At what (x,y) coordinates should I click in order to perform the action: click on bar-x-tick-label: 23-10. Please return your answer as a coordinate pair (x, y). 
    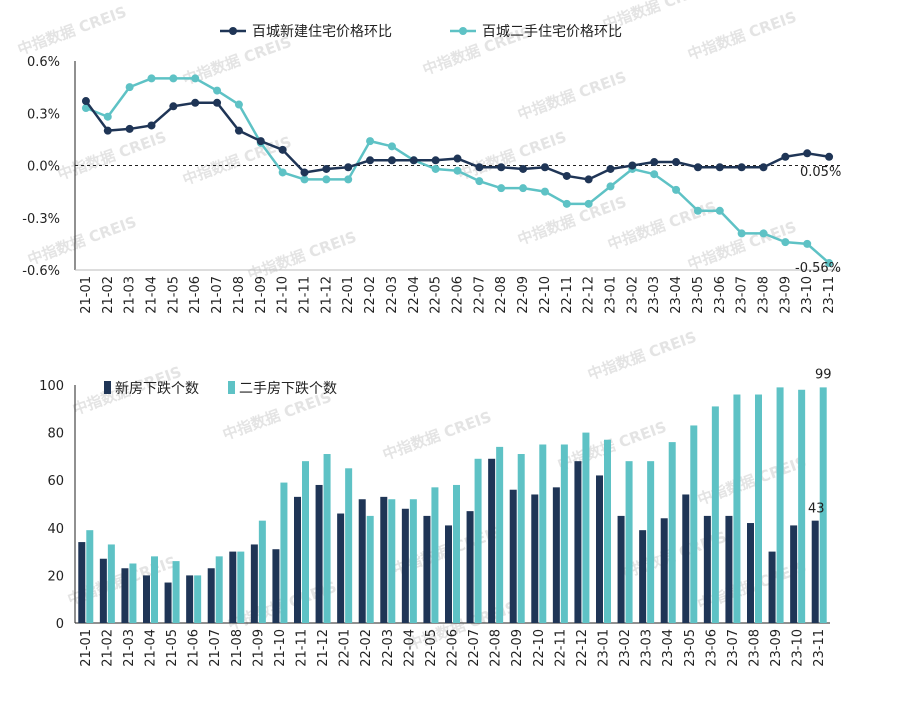
    Looking at the image, I should click on (798, 648).